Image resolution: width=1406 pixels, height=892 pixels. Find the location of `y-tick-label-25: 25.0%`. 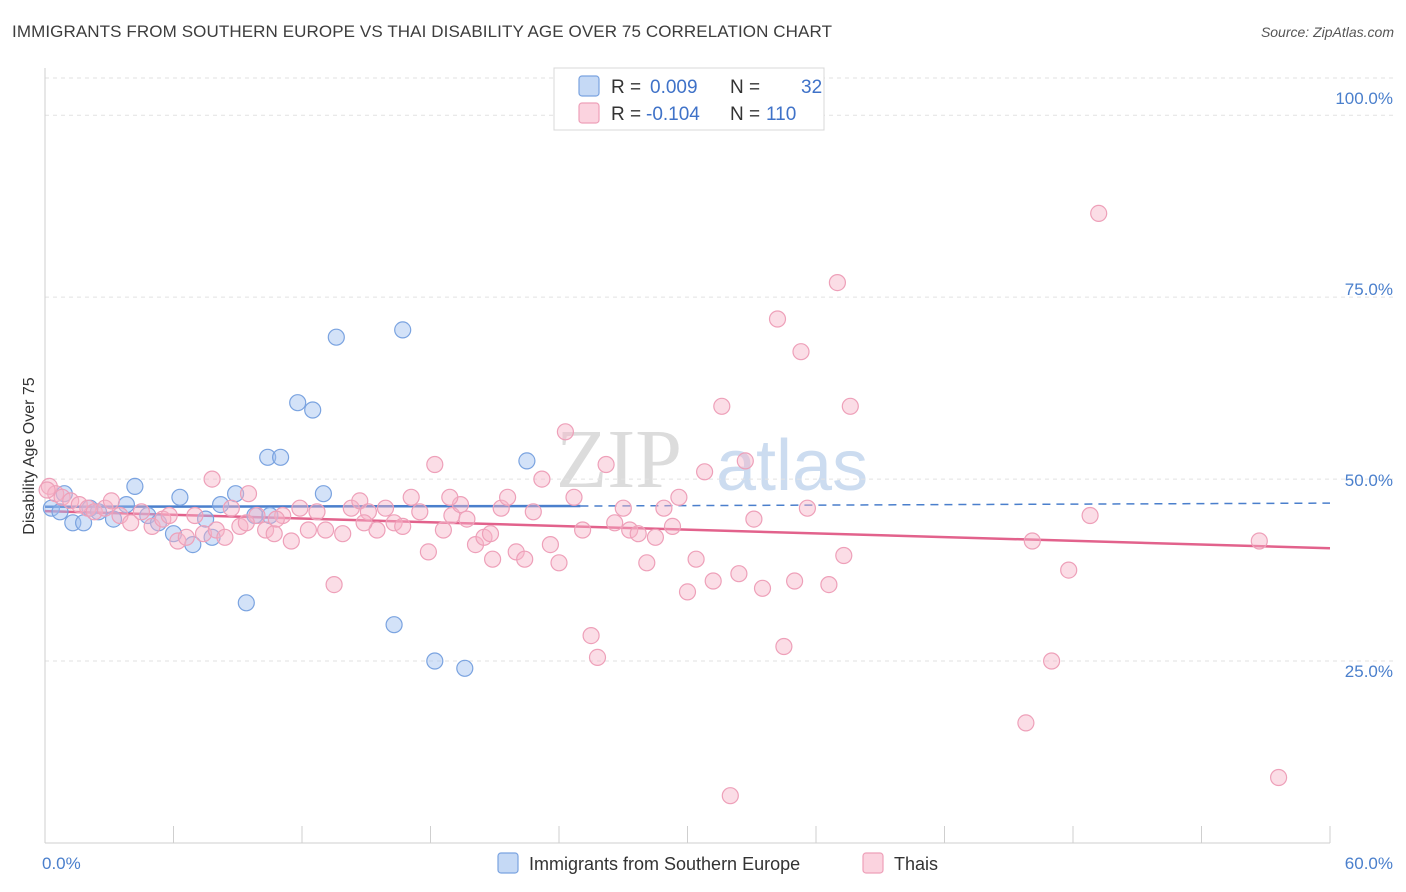

y-tick-label-25: 25.0% is located at coordinates (1369, 671).